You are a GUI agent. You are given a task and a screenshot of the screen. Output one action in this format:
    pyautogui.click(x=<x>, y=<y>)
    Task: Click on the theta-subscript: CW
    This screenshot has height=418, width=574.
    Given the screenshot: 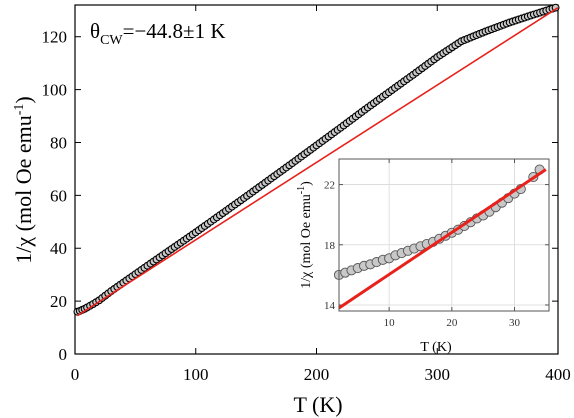 What is the action you would take?
    pyautogui.click(x=111, y=40)
    